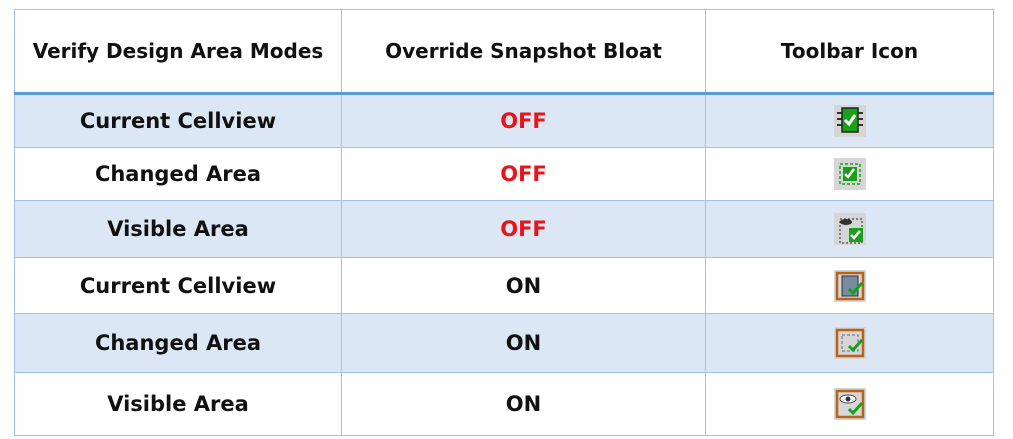  I want to click on chip-check-bloat-icon, so click(849, 285).